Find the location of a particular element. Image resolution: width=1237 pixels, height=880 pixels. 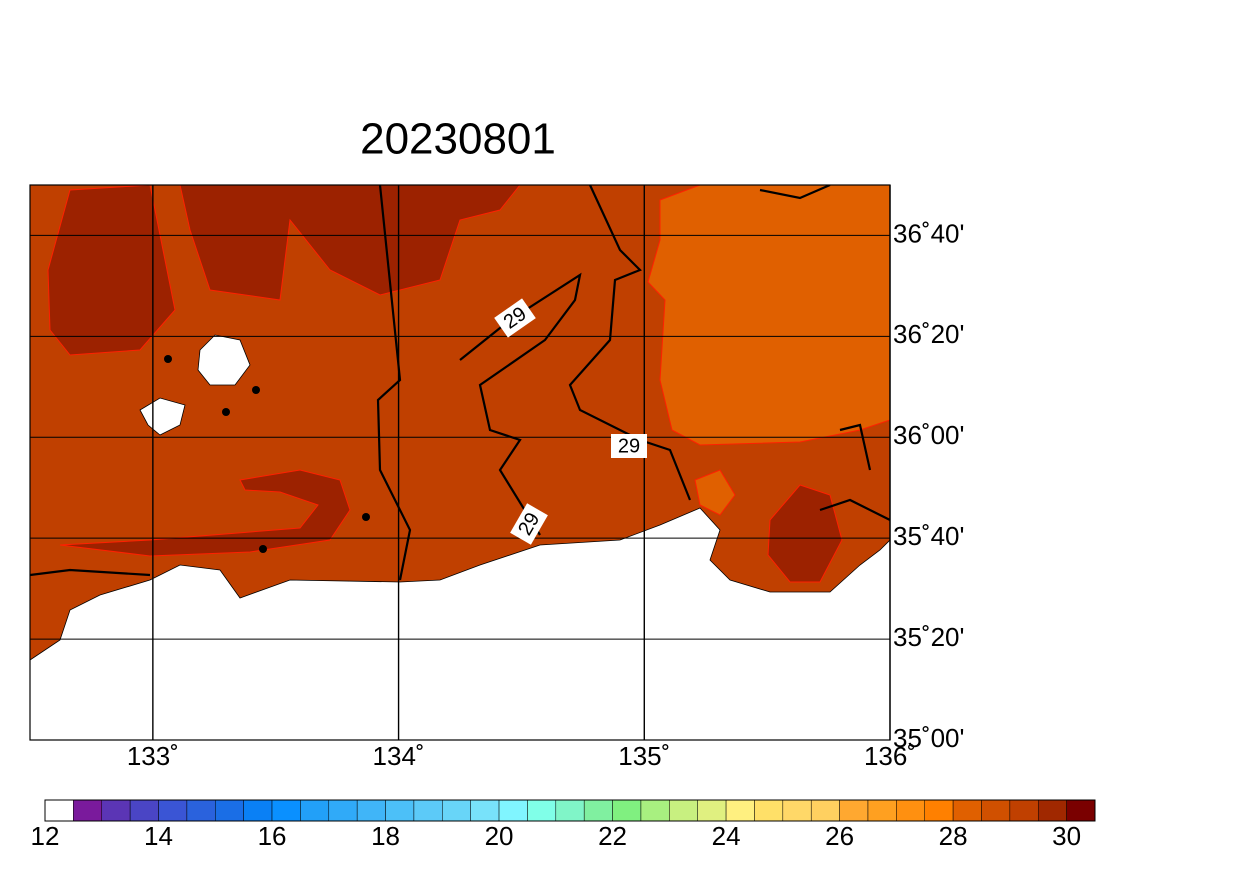

y-tick-label: 35˚40' is located at coordinates (928, 536).